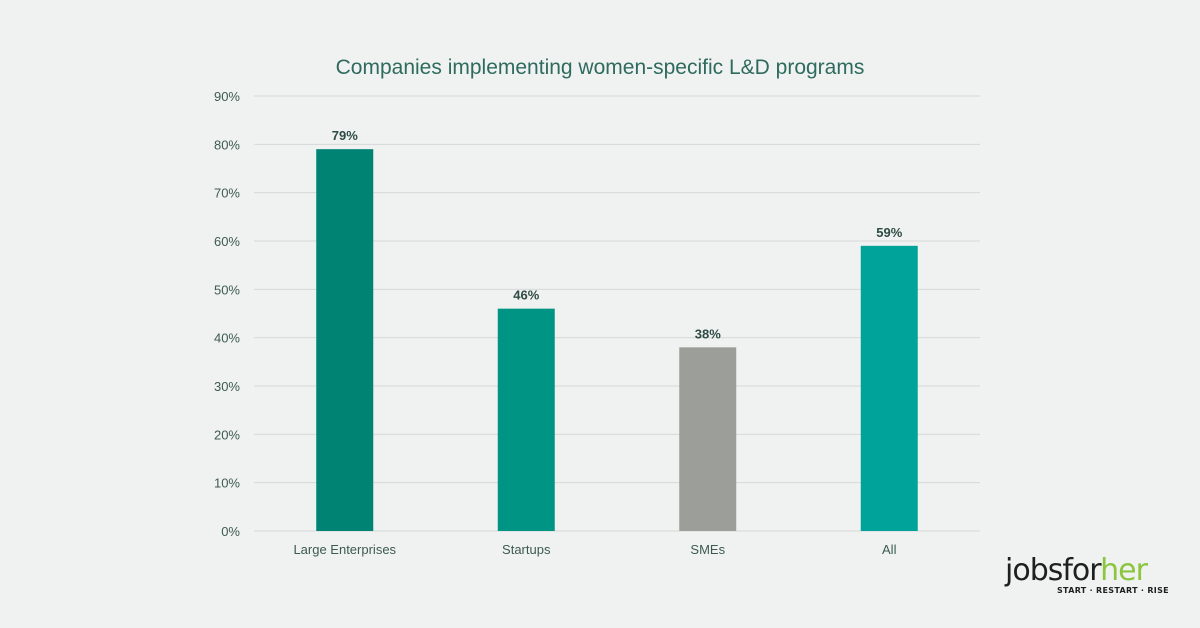 The height and width of the screenshot is (628, 1200). I want to click on data-label: 59%, so click(889, 232).